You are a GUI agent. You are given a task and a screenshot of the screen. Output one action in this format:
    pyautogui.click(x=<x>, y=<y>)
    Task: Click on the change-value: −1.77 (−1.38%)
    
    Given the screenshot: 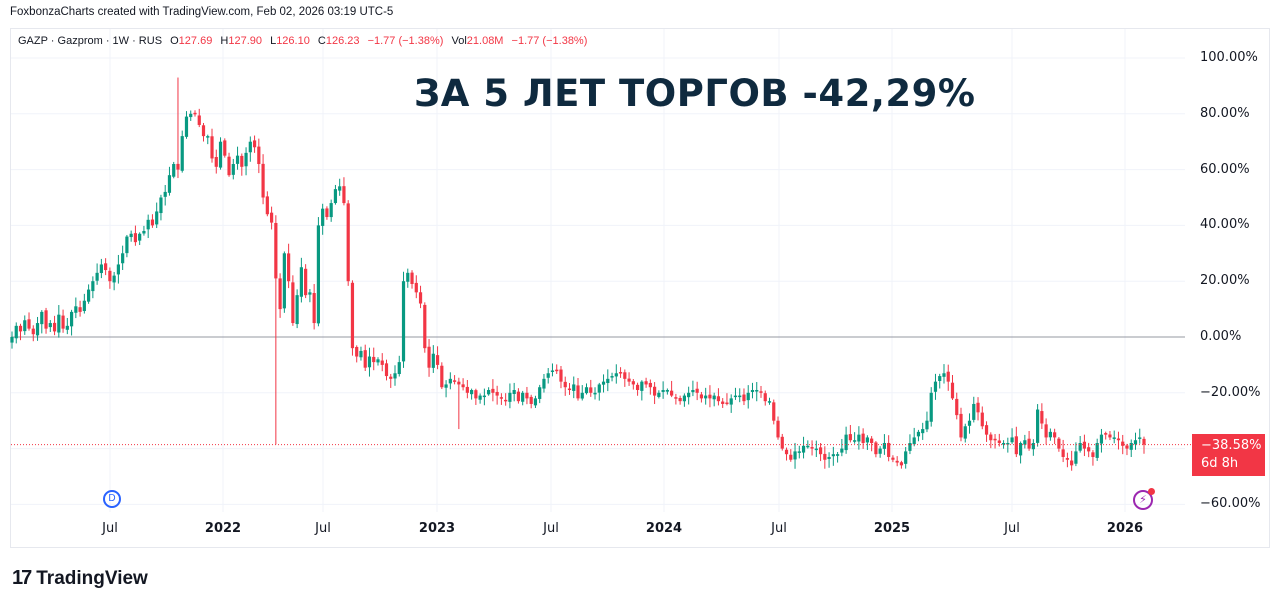 What is the action you would take?
    pyautogui.click(x=405, y=41)
    